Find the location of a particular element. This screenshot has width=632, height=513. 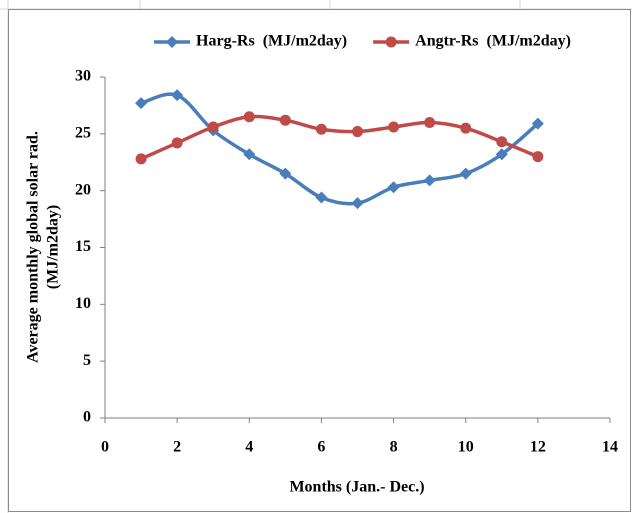

legend-item: Angtr-Rs (MJ/m2day) is located at coordinates (472, 41).